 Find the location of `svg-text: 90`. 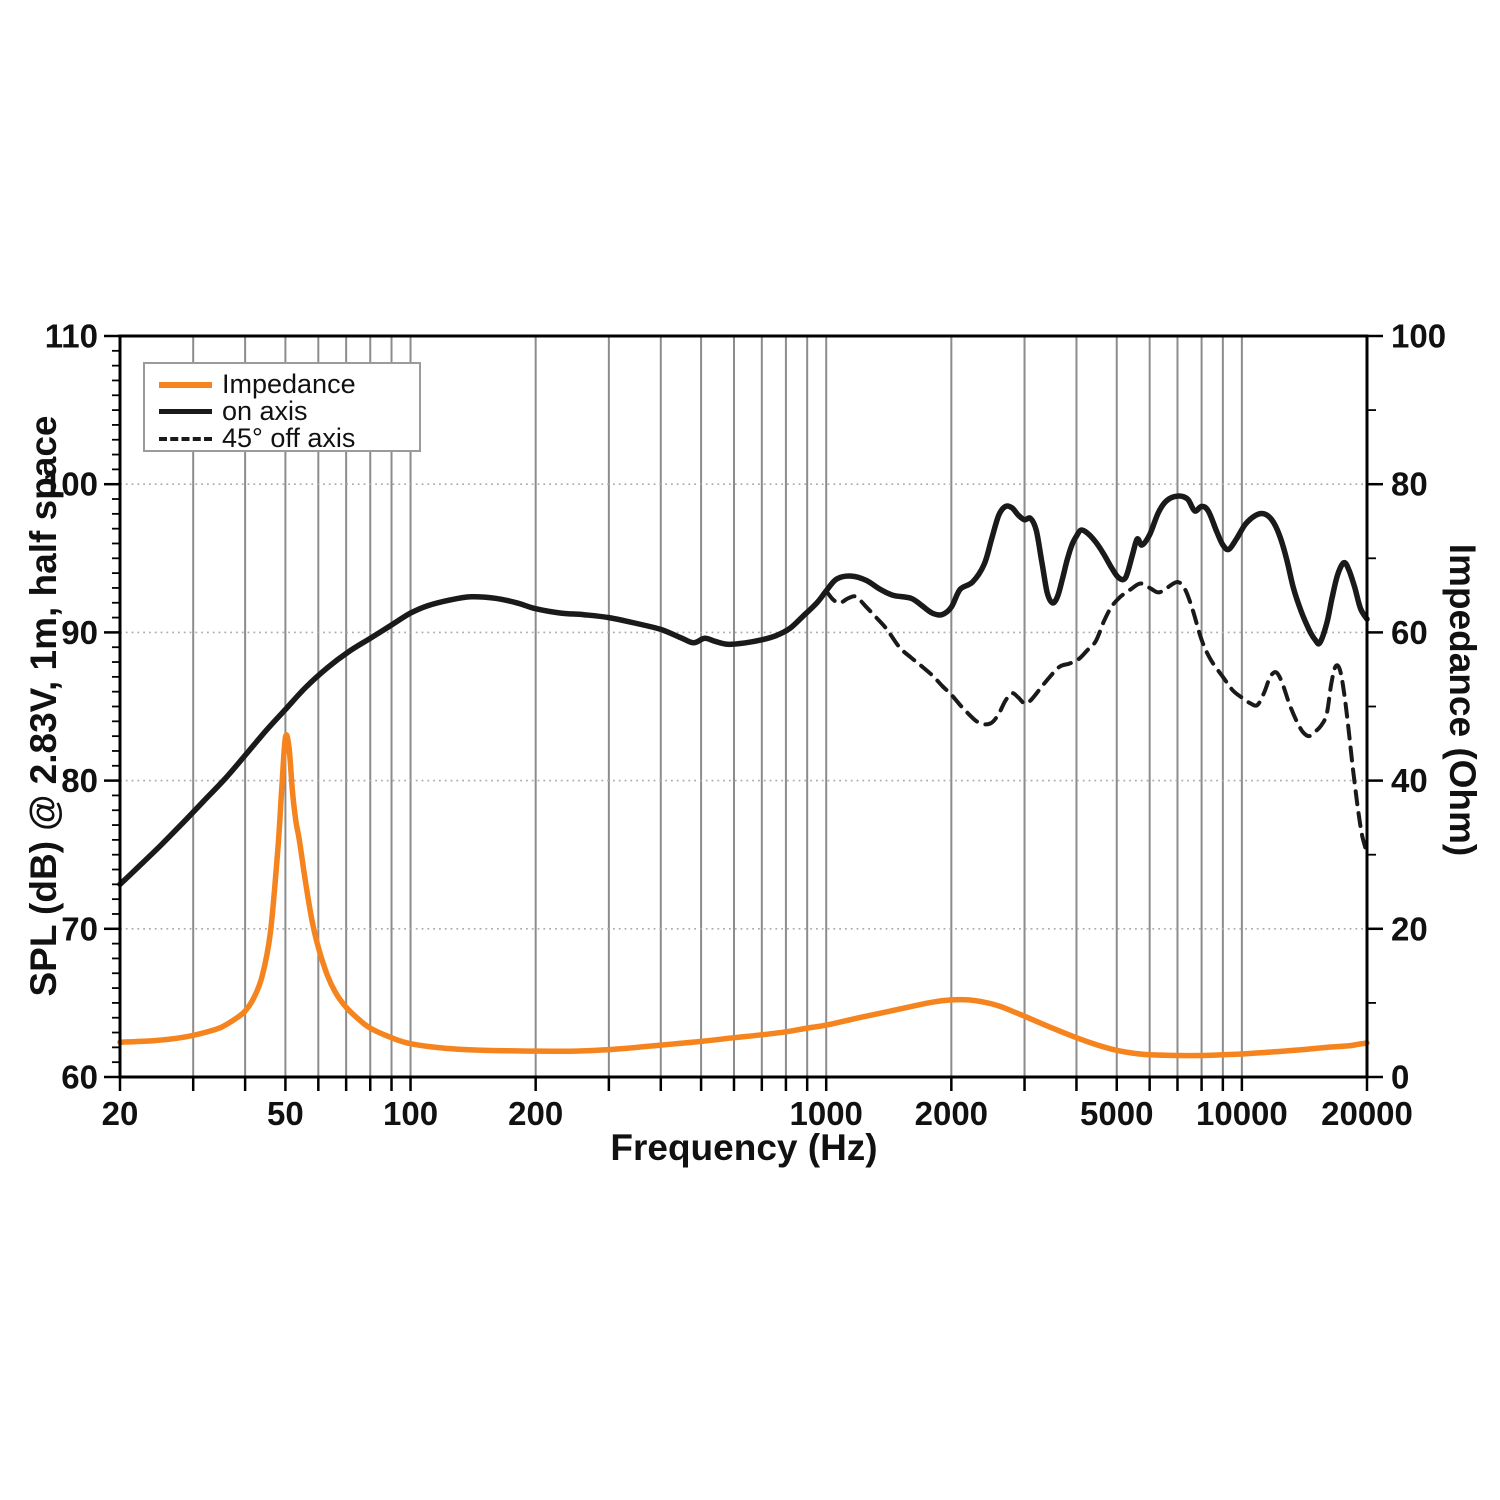

svg-text: 90 is located at coordinates (79, 632).